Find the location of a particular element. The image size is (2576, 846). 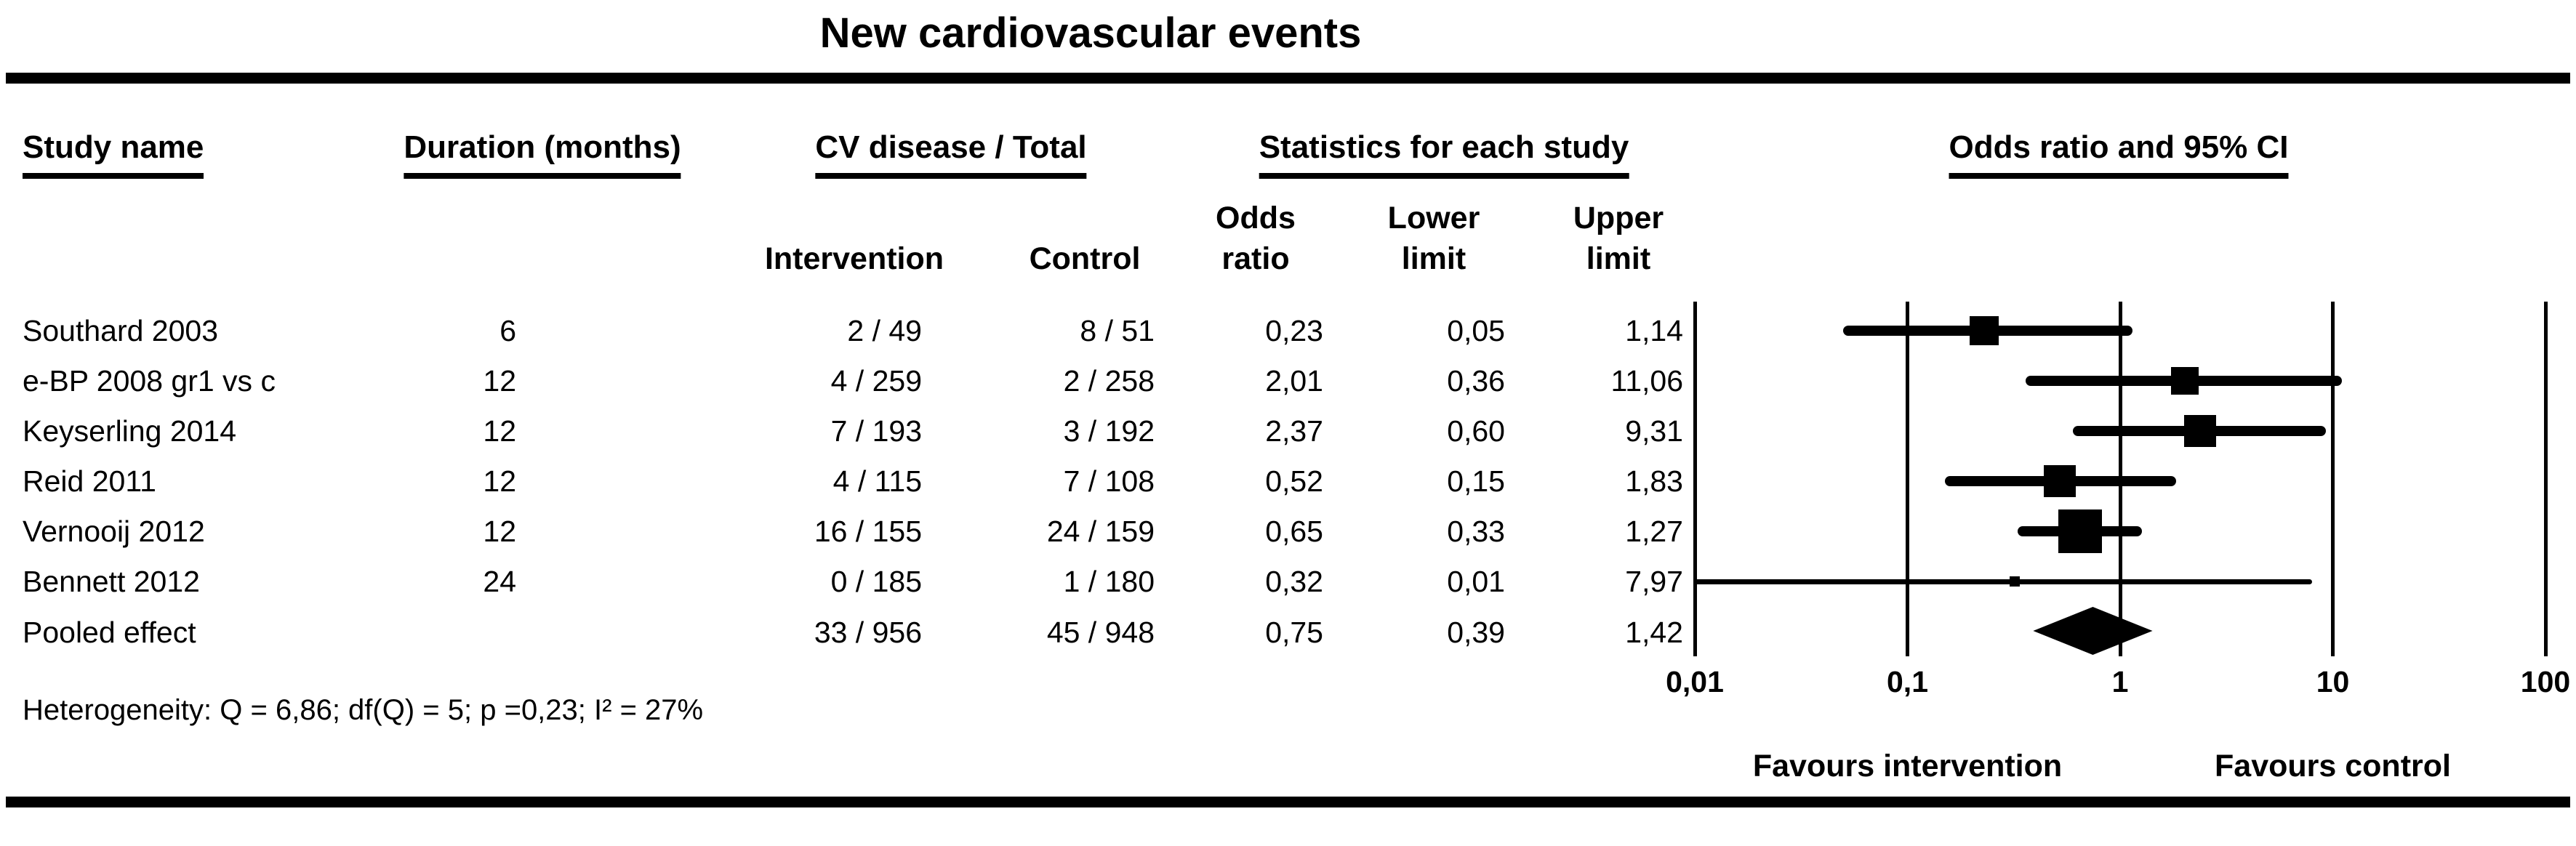

odds-ratio-cell: 2,37 is located at coordinates (1294, 431).